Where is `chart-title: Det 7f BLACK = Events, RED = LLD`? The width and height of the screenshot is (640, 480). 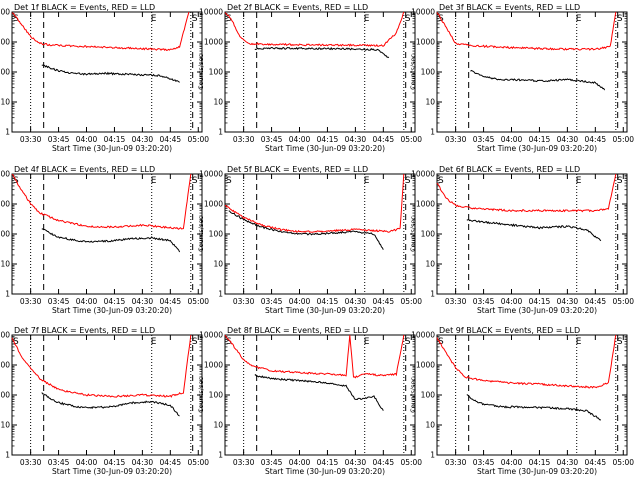
chart-title: Det 7f BLACK = Events, RED = LLD is located at coordinates (84, 330).